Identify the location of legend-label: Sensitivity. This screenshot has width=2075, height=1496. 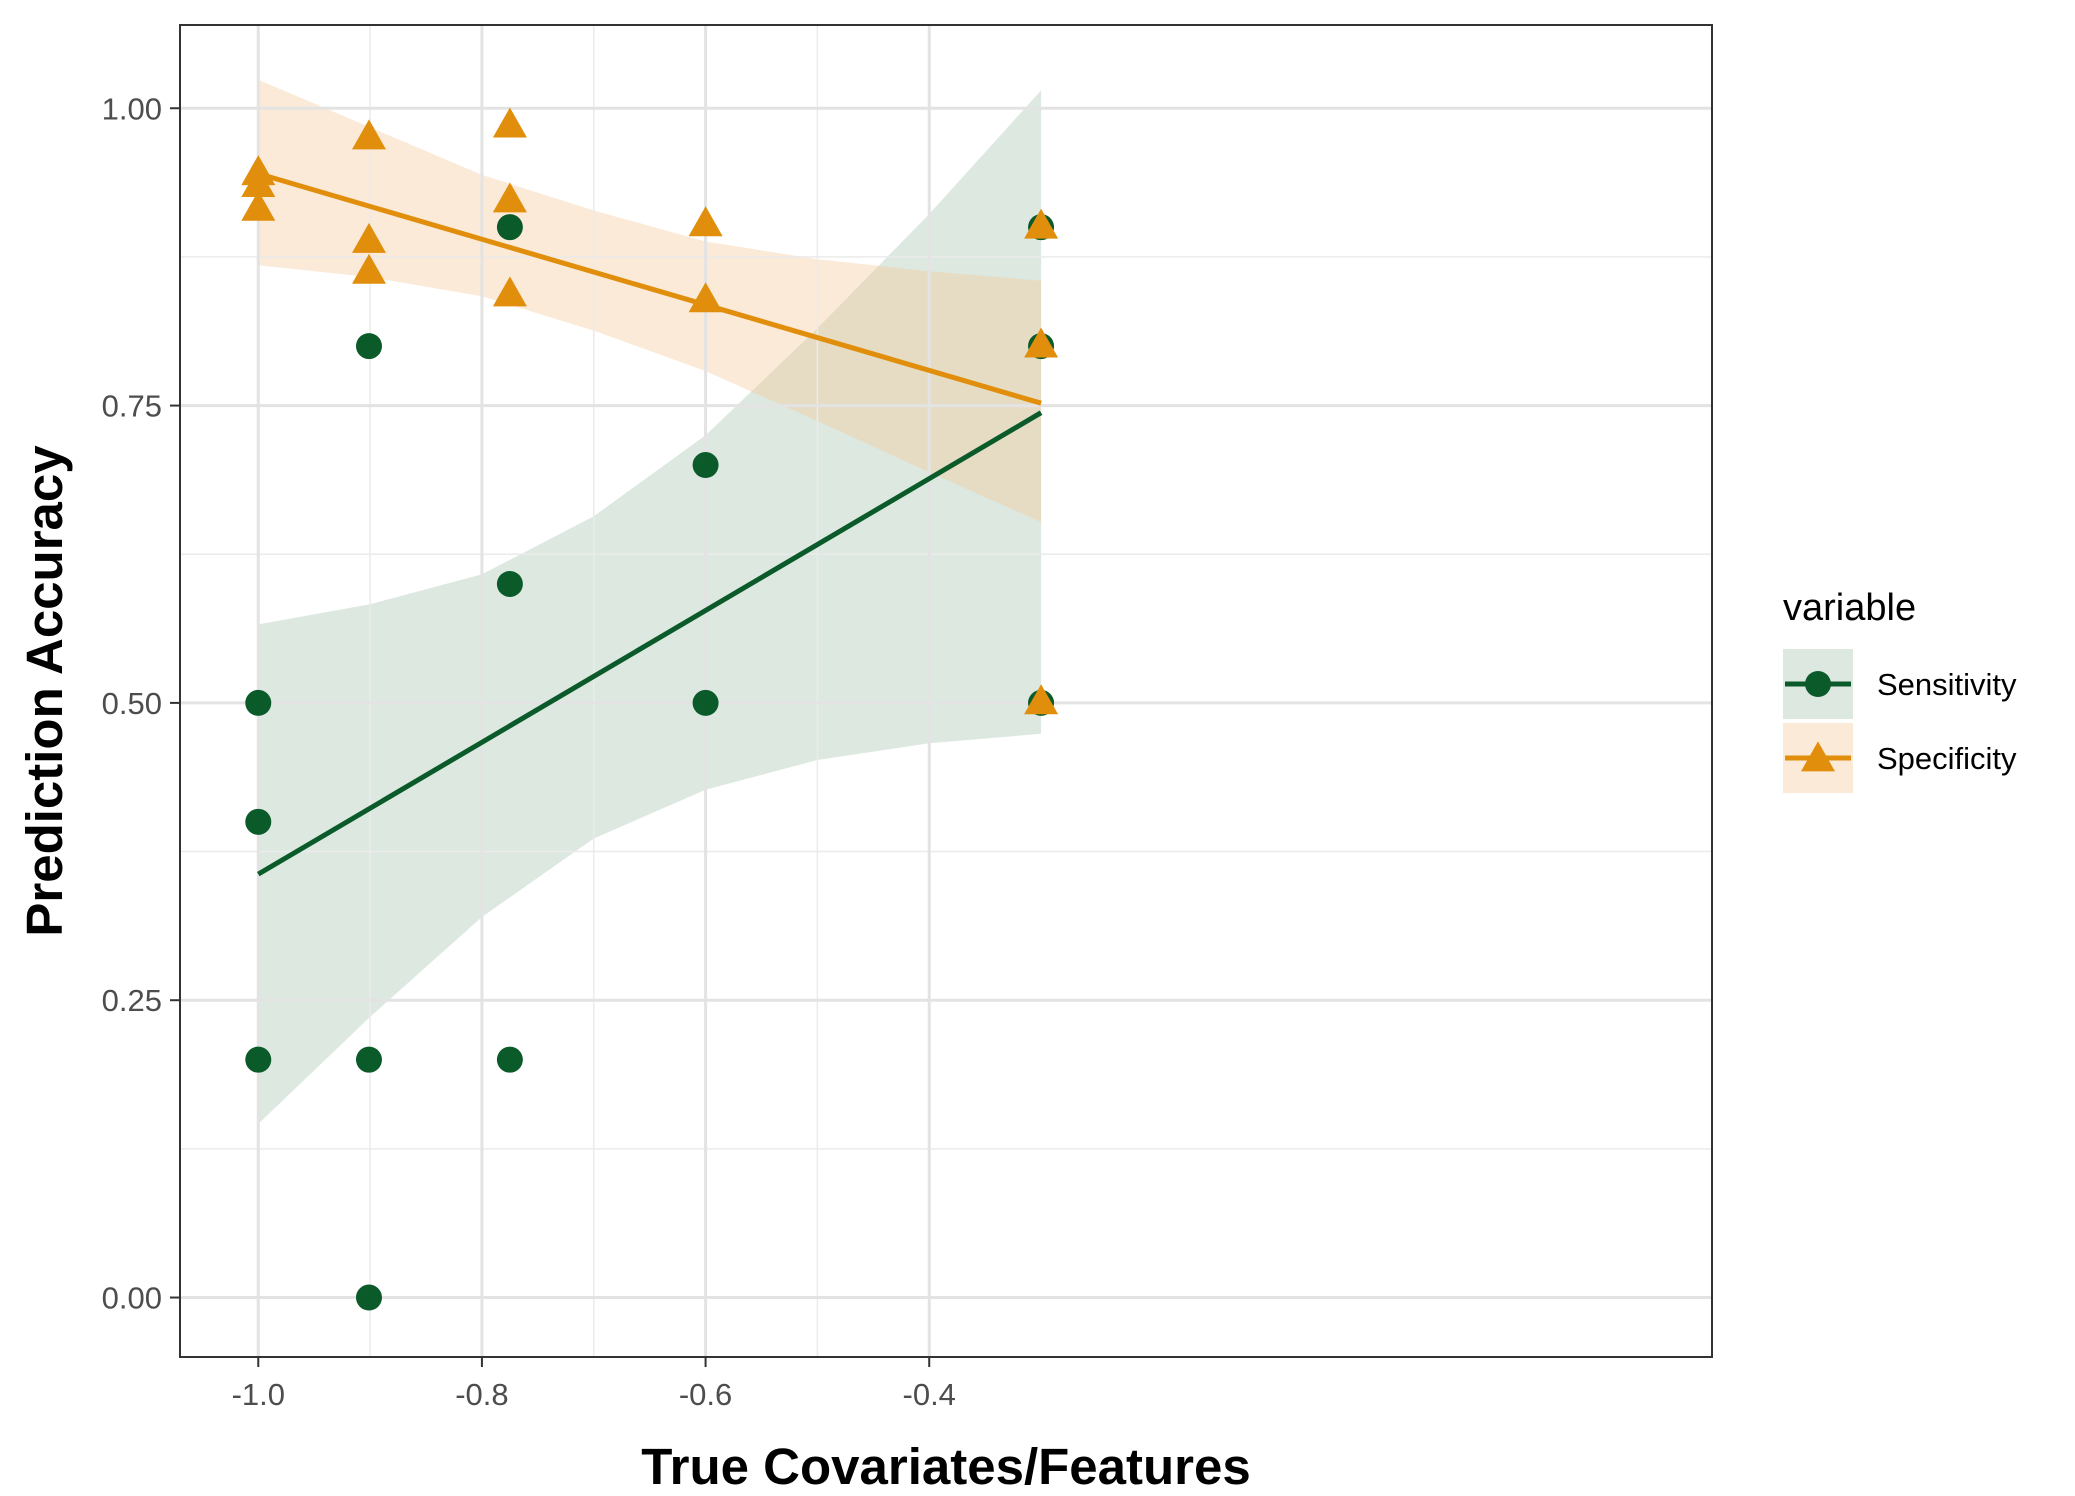
(1947, 684).